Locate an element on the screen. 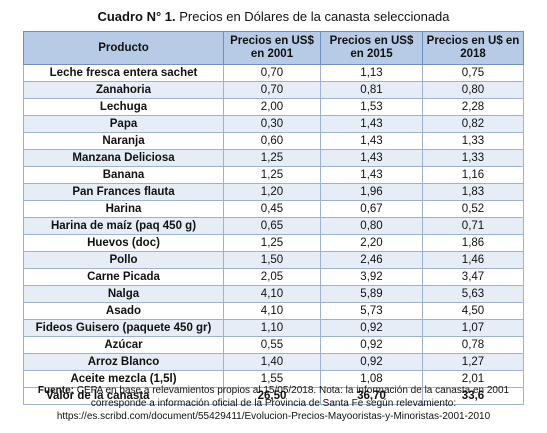 The width and height of the screenshot is (547, 433). header-price-3: Precios en U$ en 2018 is located at coordinates (473, 48).